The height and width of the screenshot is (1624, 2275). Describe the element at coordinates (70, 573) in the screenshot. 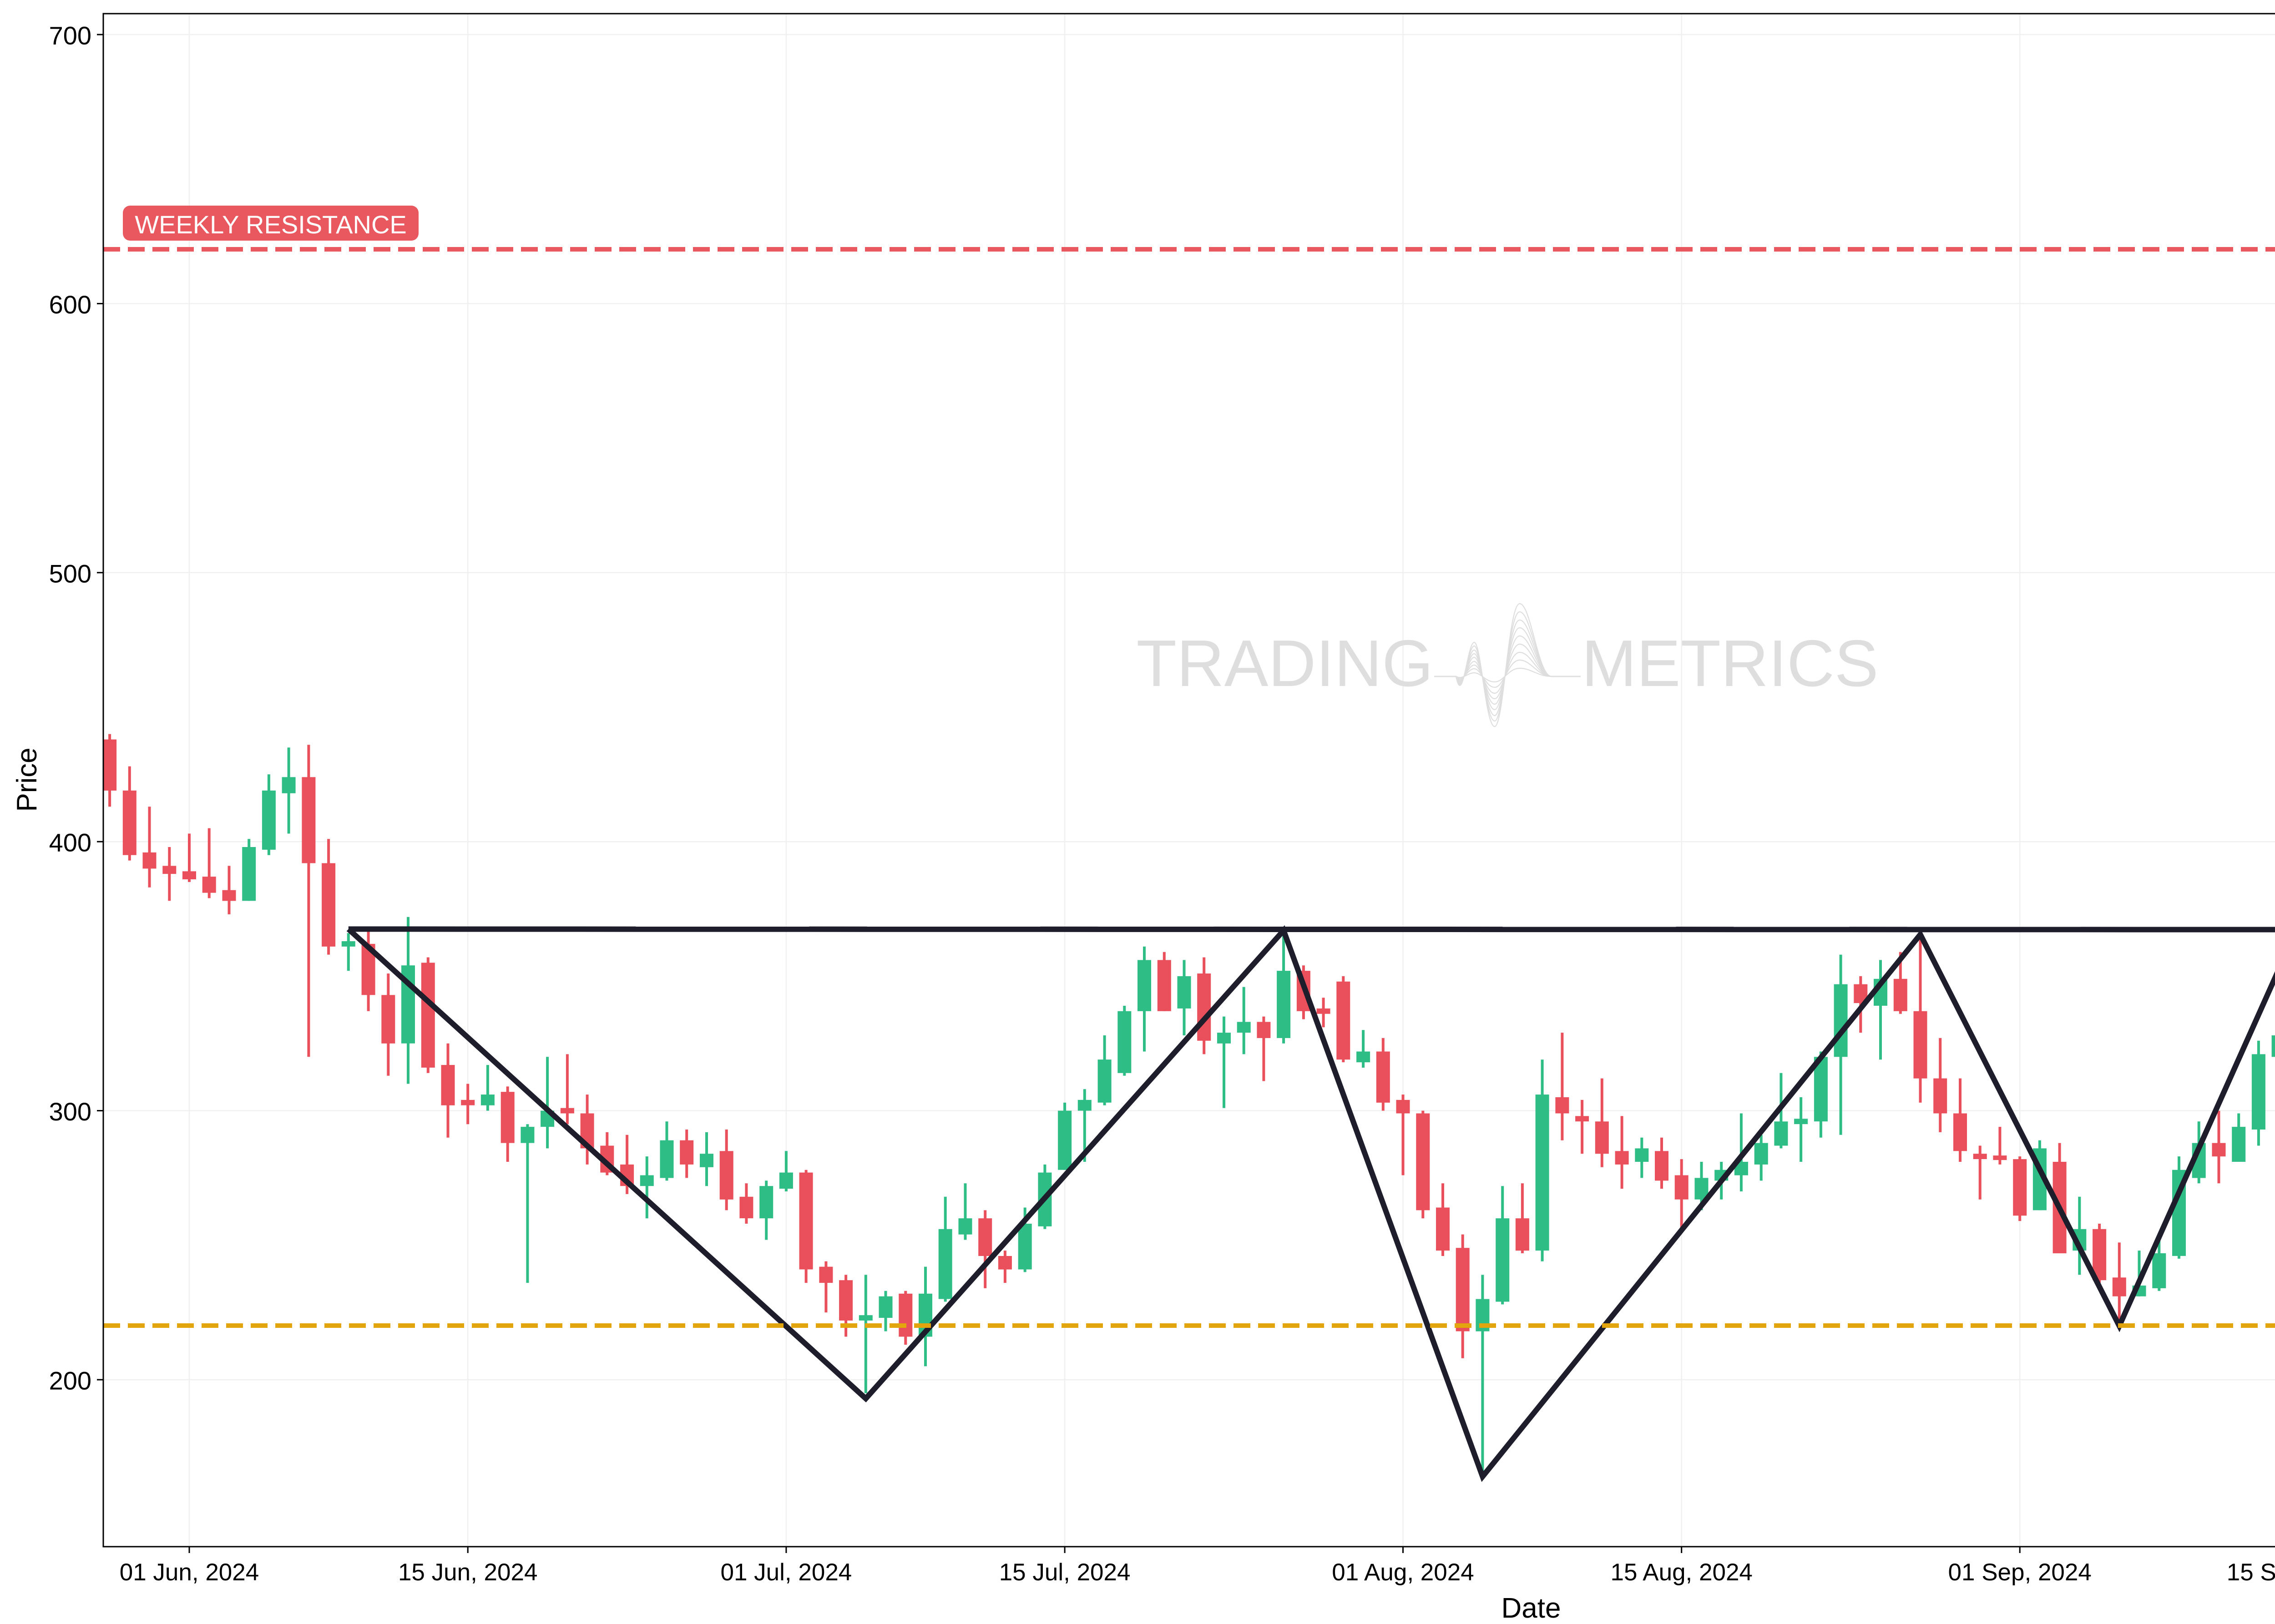

I see `svg-text: 500` at that location.